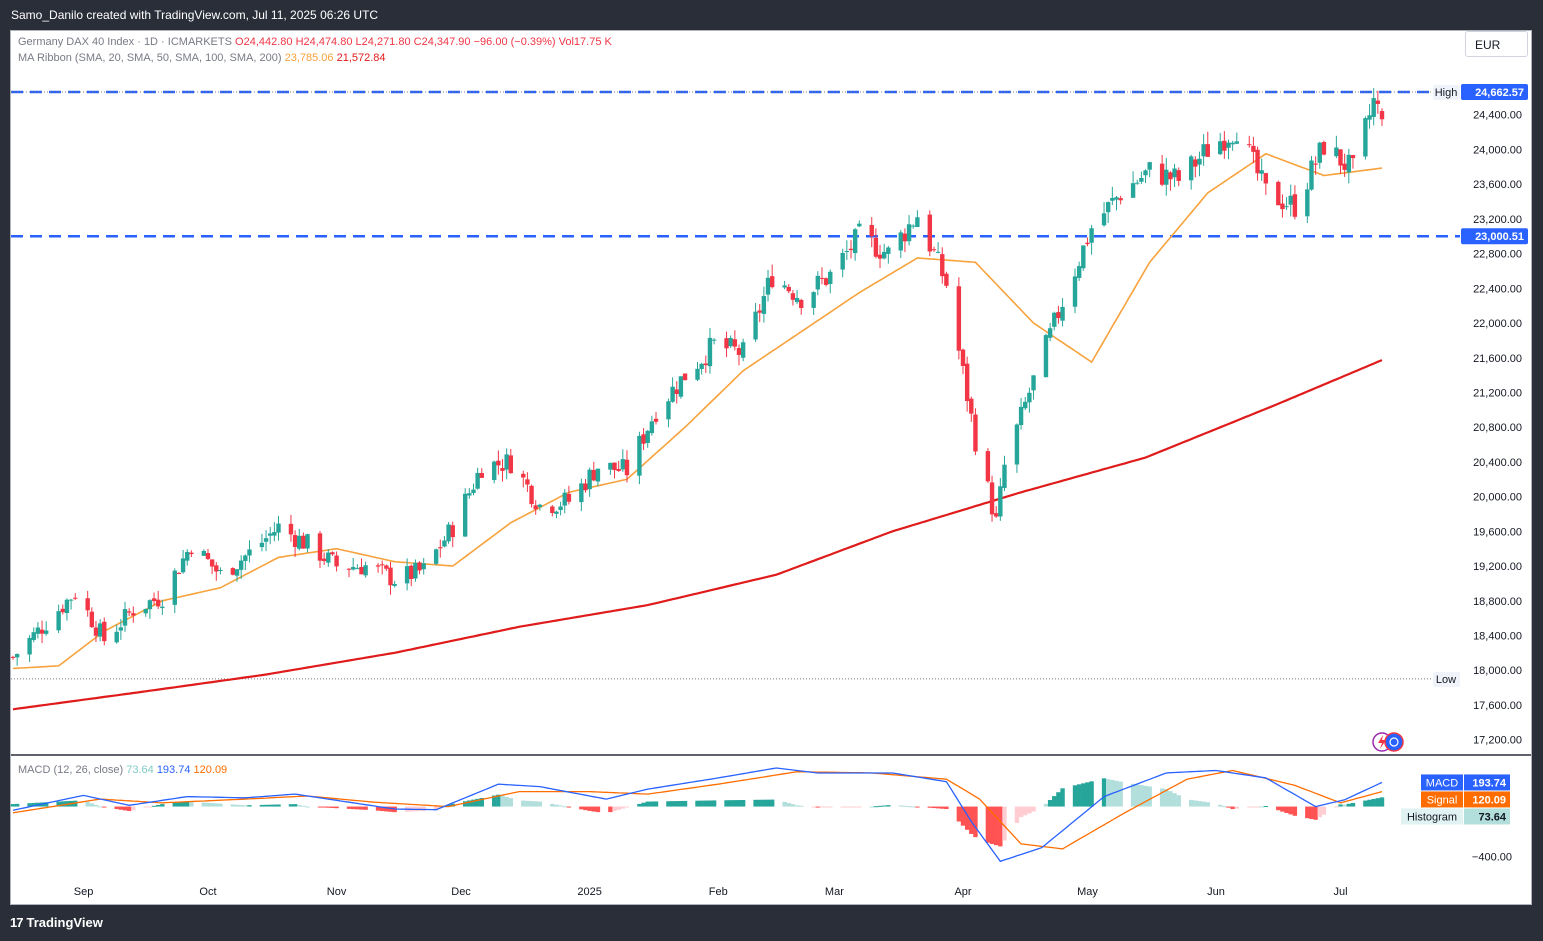 This screenshot has height=941, width=1543. What do you see at coordinates (771, 923) in the screenshot?
I see `footer-bar: 17 TradingView` at bounding box center [771, 923].